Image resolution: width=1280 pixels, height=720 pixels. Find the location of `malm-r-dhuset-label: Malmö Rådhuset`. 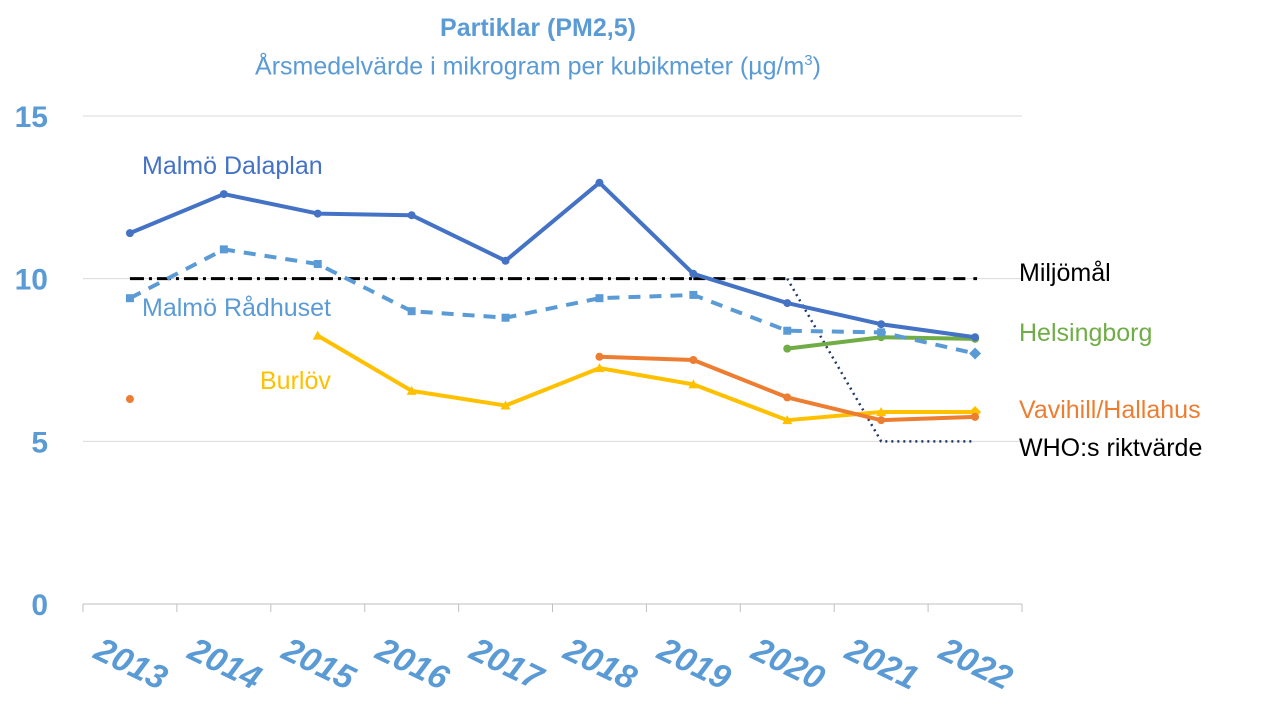

malm-r-dhuset-label: Malmö Rådhuset is located at coordinates (236, 308).